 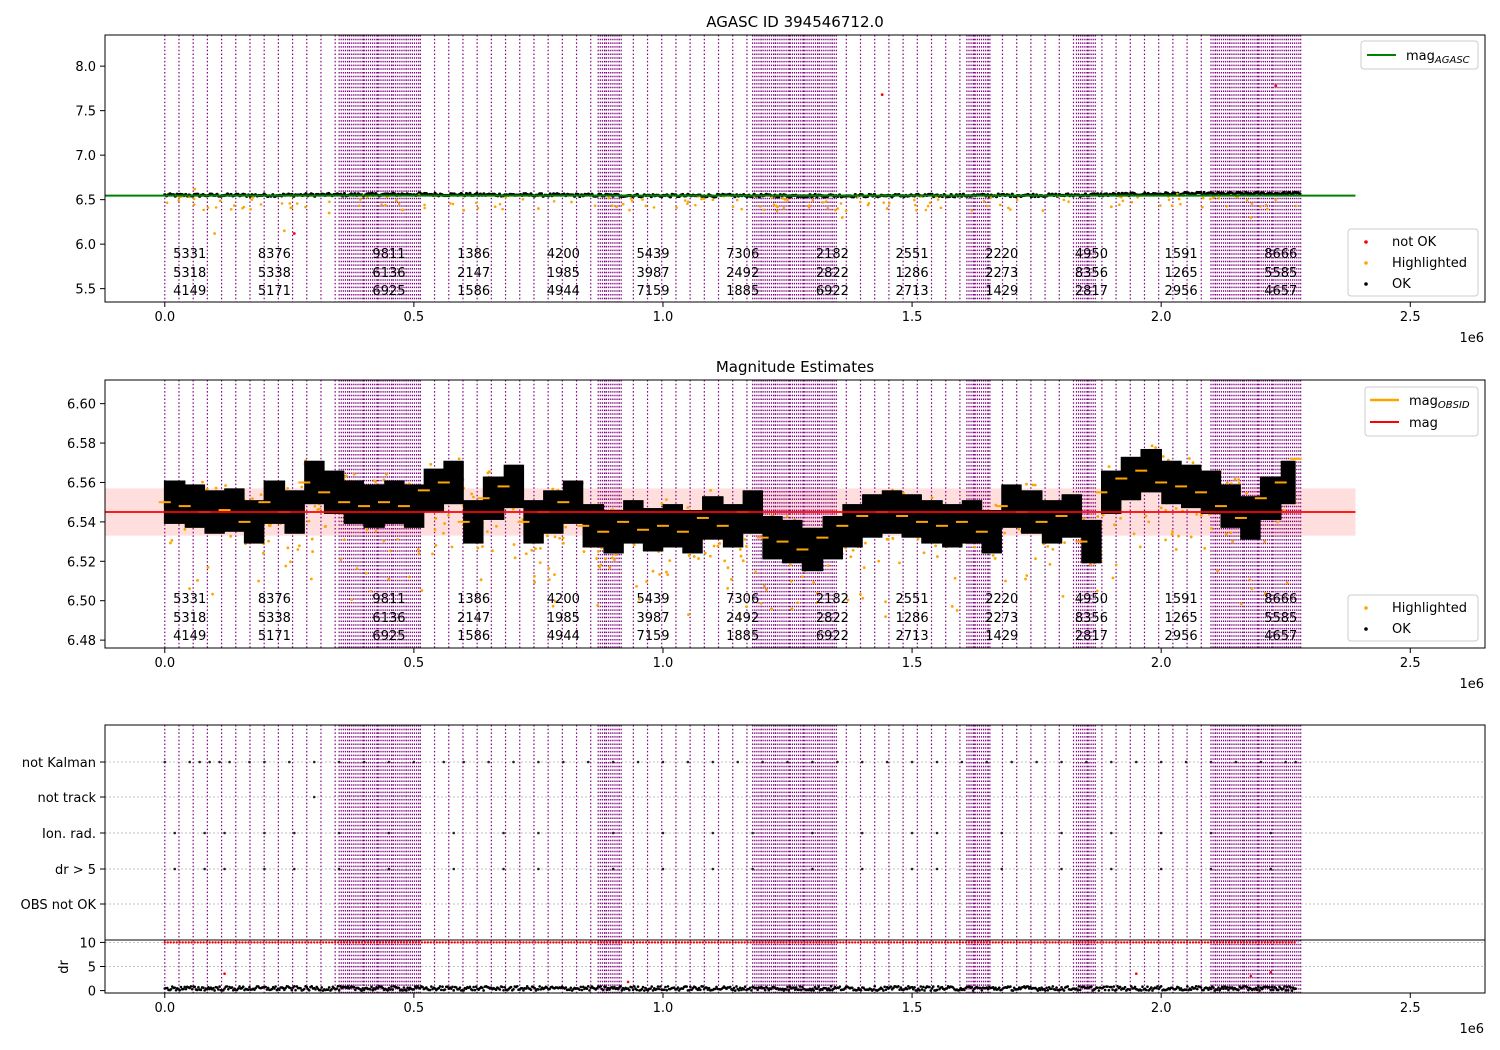 What do you see at coordinates (1280, 599) in the screenshot?
I see `obsid-label: 8666` at bounding box center [1280, 599].